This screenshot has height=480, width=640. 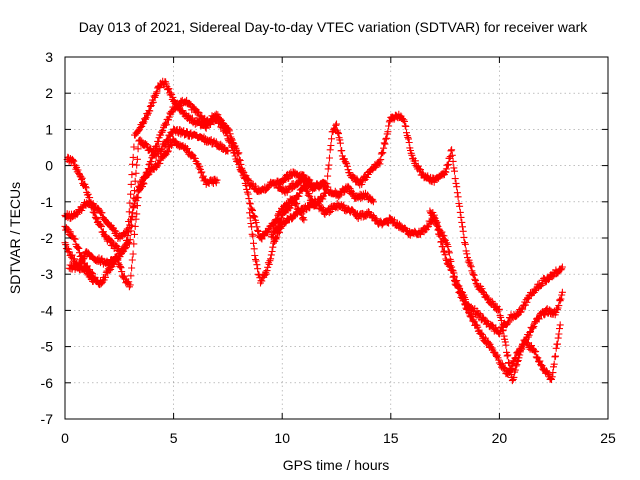 I want to click on y-tick-label: -3, so click(x=47, y=274).